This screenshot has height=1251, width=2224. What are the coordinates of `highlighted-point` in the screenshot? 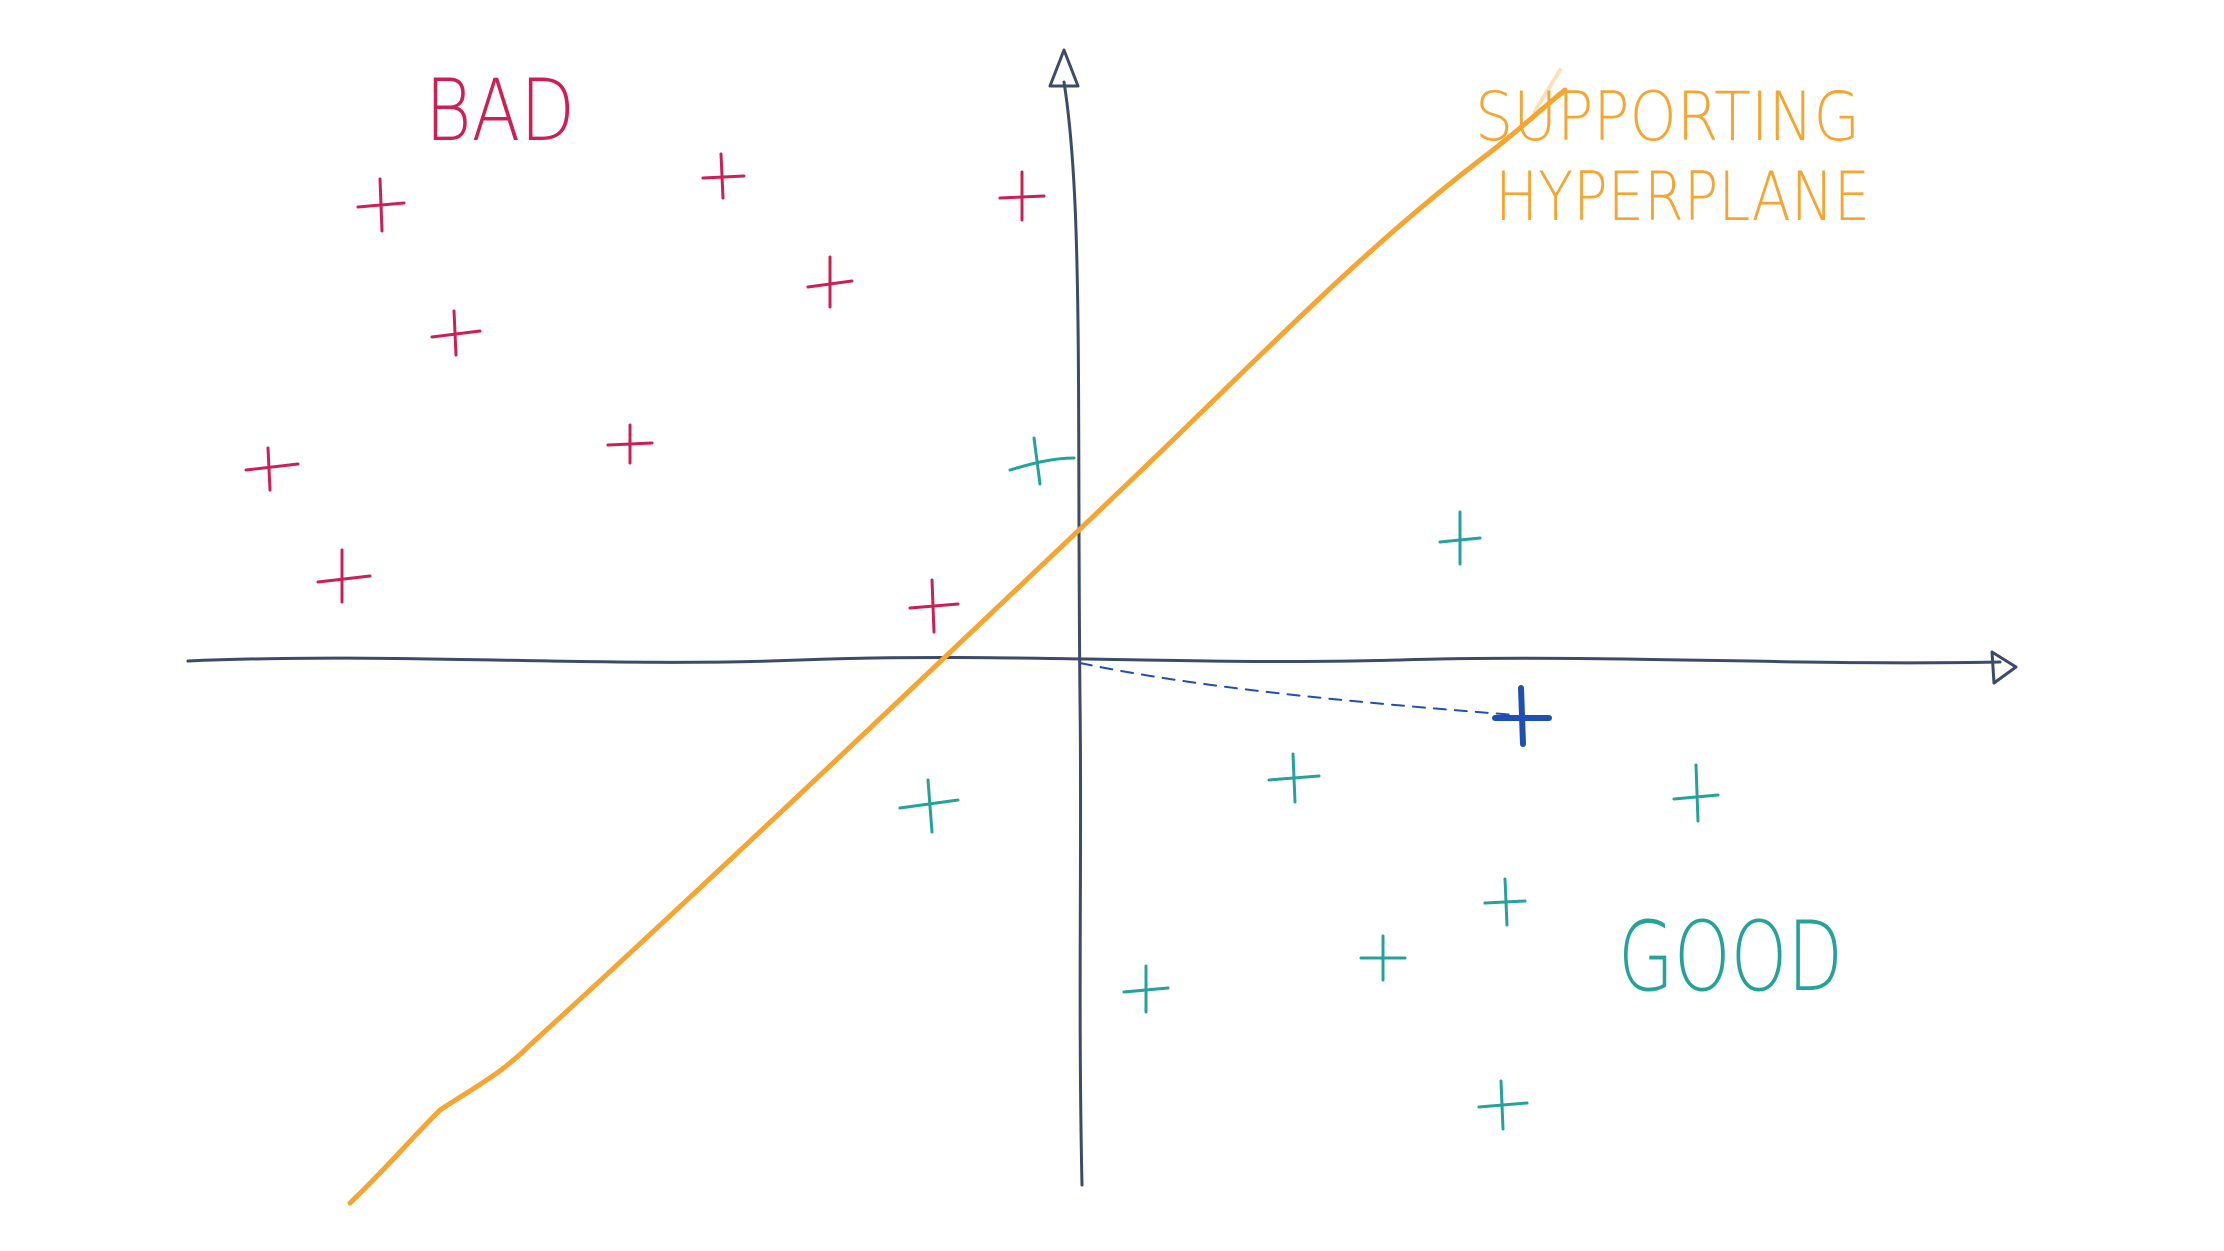 It's located at (1522, 716).